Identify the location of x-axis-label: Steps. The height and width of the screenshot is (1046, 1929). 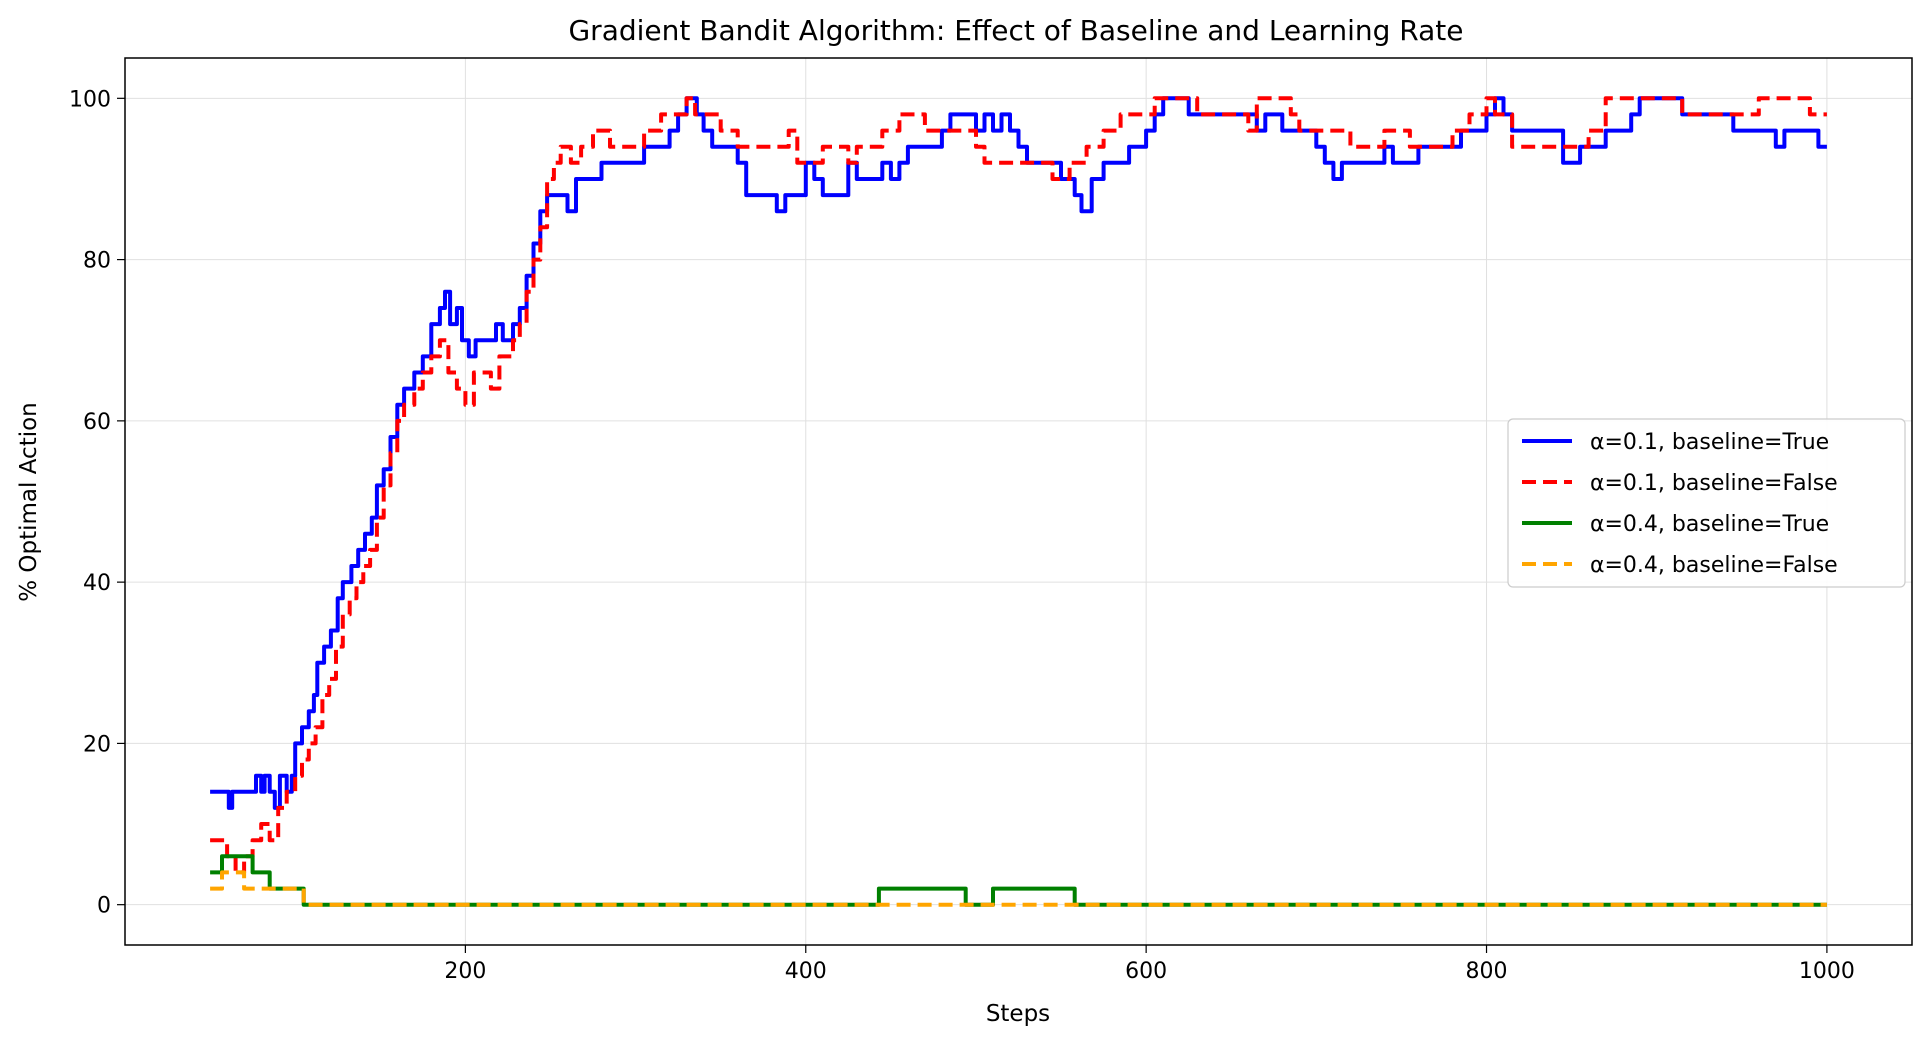
(1018, 1014).